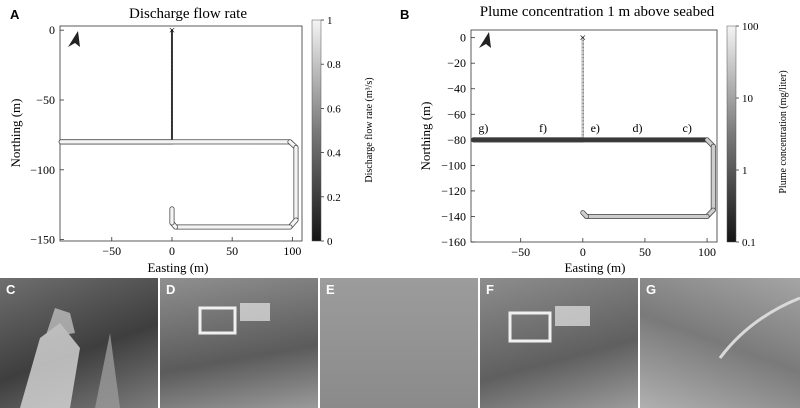 Image resolution: width=800 pixels, height=408 pixels. I want to click on track-section-label: d), so click(637, 128).